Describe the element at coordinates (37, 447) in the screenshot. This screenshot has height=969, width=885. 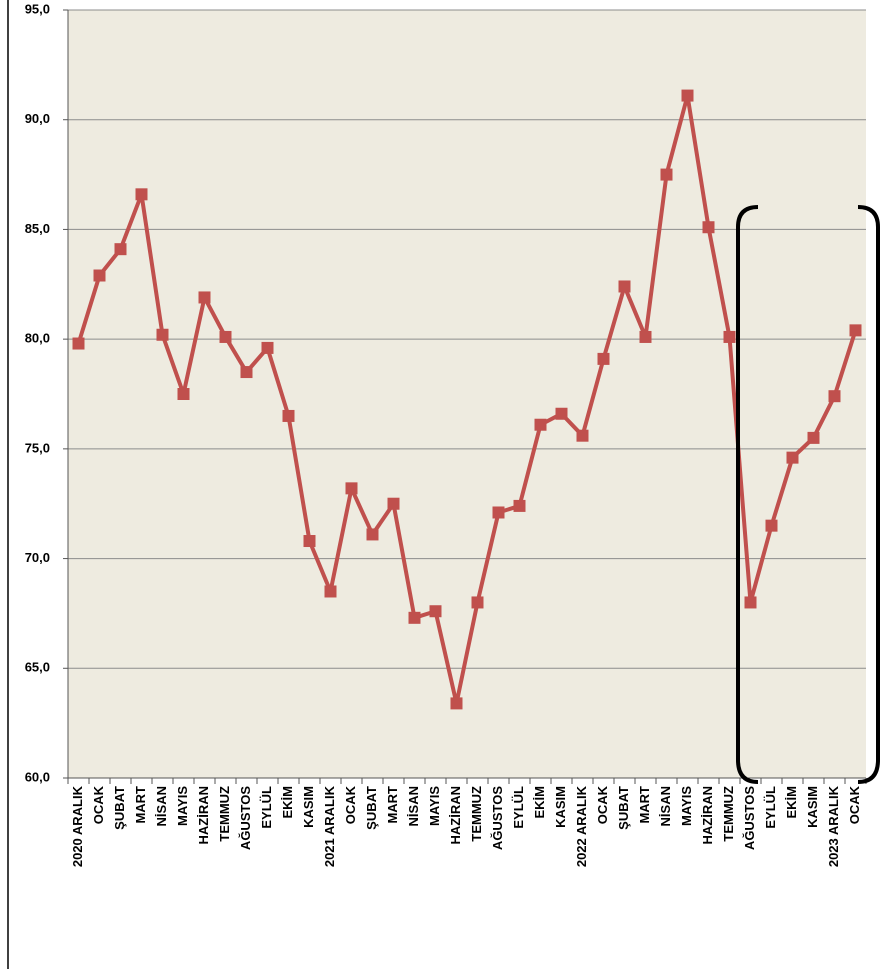
I see `y-tick-label: 75,0` at that location.